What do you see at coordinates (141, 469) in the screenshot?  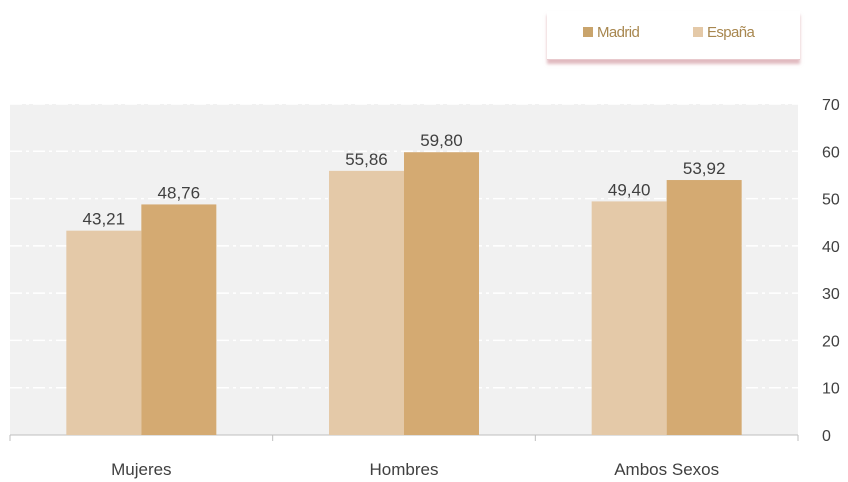 I see `x-tick-label: Mujeres` at bounding box center [141, 469].